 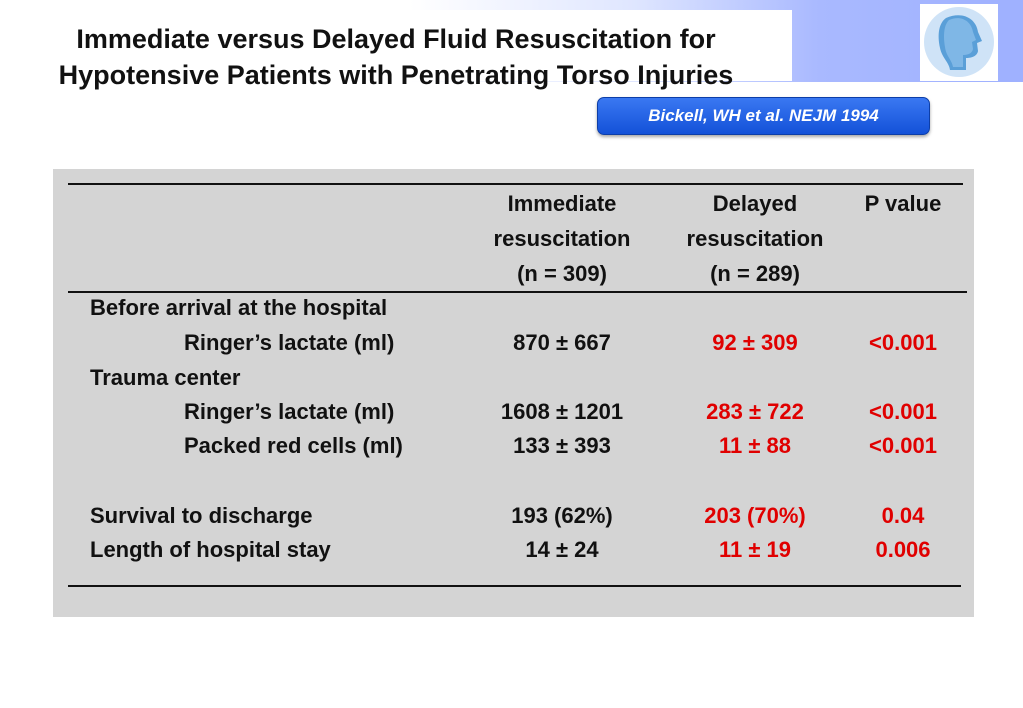 I want to click on cell-pvalue: 0.006, so click(x=903, y=549).